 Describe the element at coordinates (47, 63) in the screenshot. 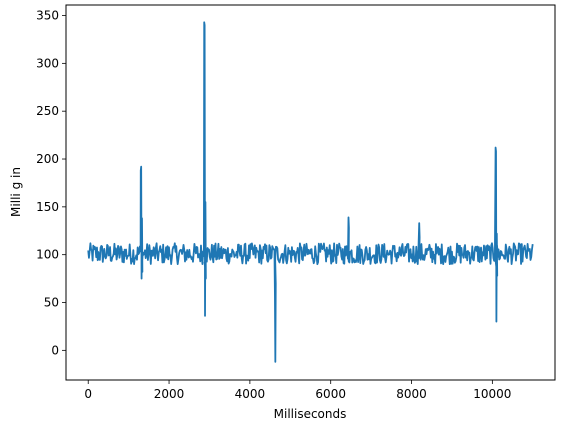

I see `y-tick-label: 300` at that location.